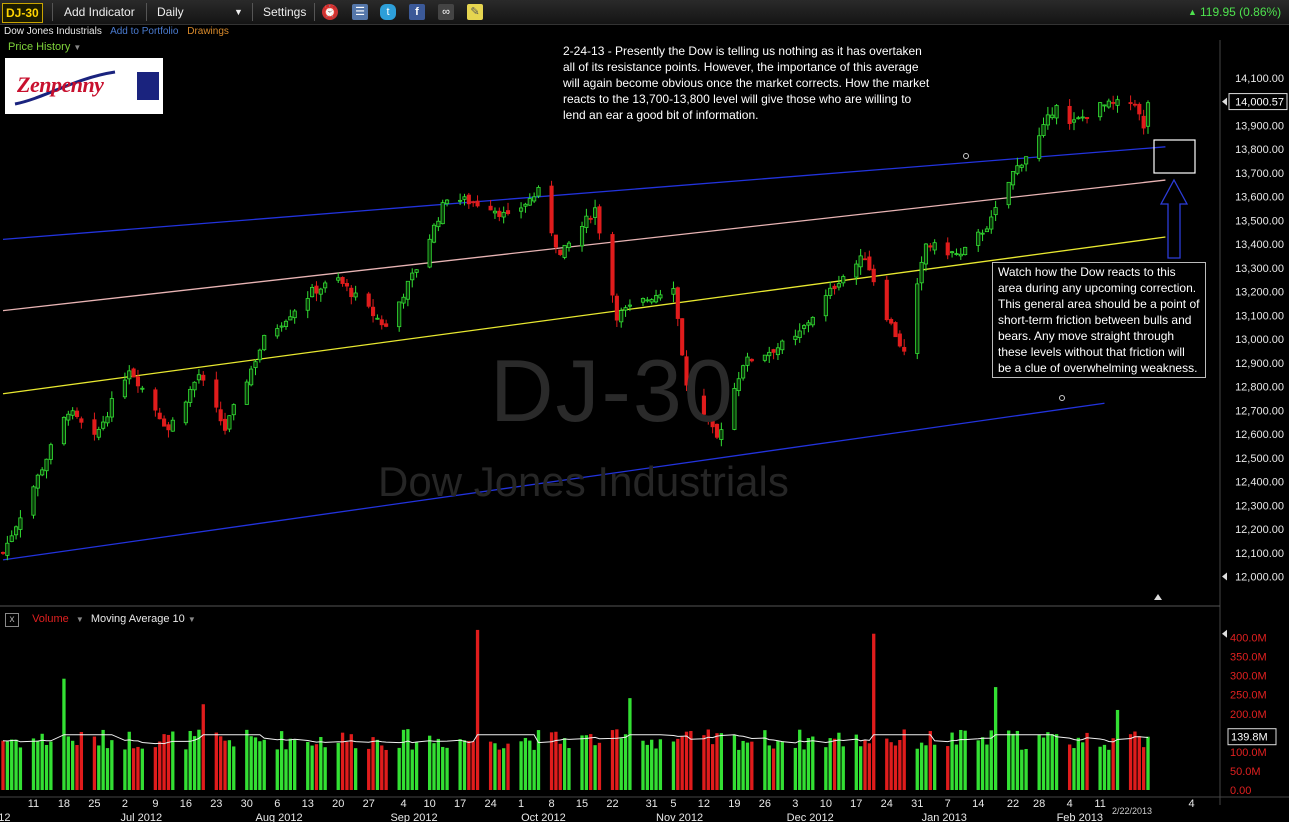  Describe the element at coordinates (1158, 597) in the screenshot. I see `collapse-arrow-icon` at that location.